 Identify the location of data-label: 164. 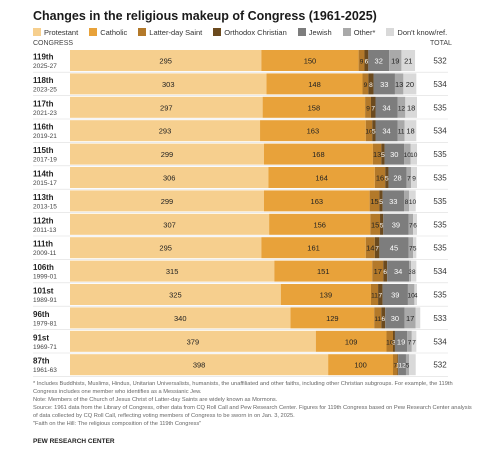
(321, 178).